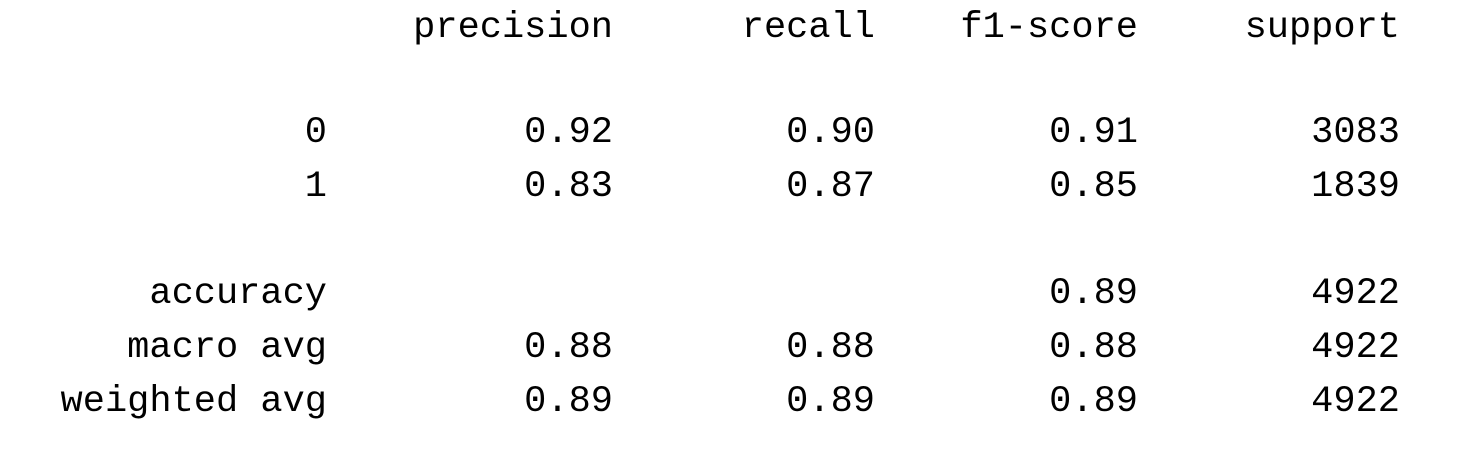 The height and width of the screenshot is (472, 1470). Describe the element at coordinates (513, 28) in the screenshot. I see `precision-header: precision` at that location.